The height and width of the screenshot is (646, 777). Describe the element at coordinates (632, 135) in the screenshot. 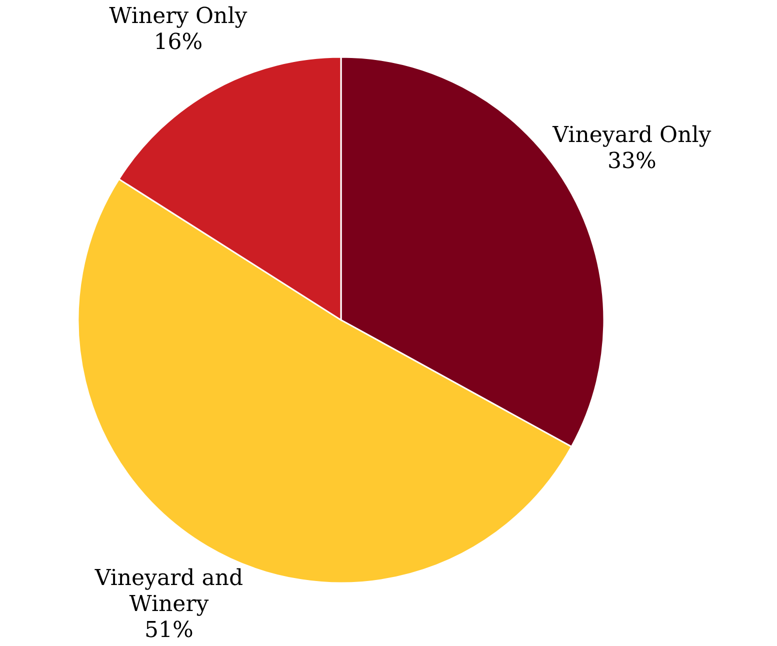

I see `slice-label: Vineyard Only` at that location.